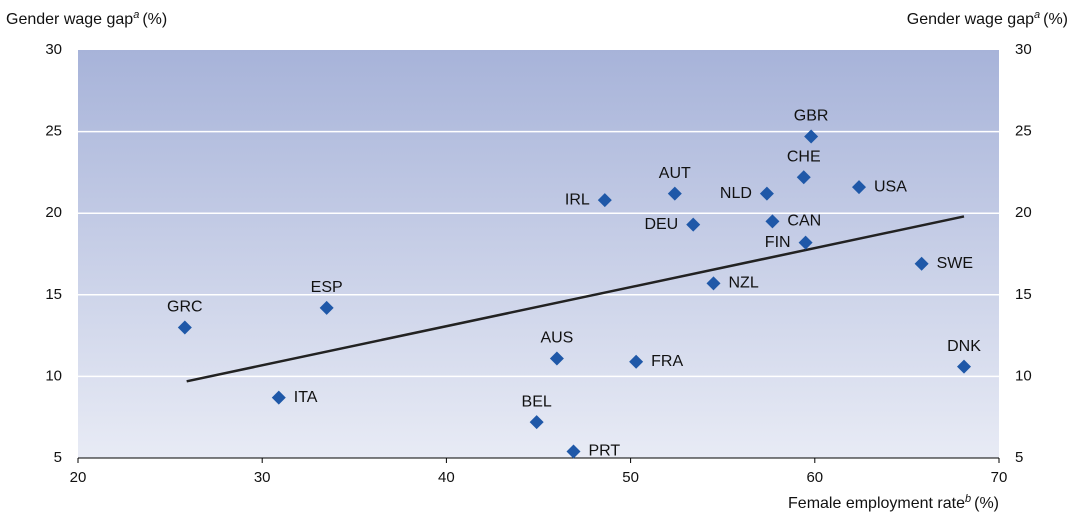  What do you see at coordinates (890, 186) in the screenshot?
I see `point-label: USA` at bounding box center [890, 186].